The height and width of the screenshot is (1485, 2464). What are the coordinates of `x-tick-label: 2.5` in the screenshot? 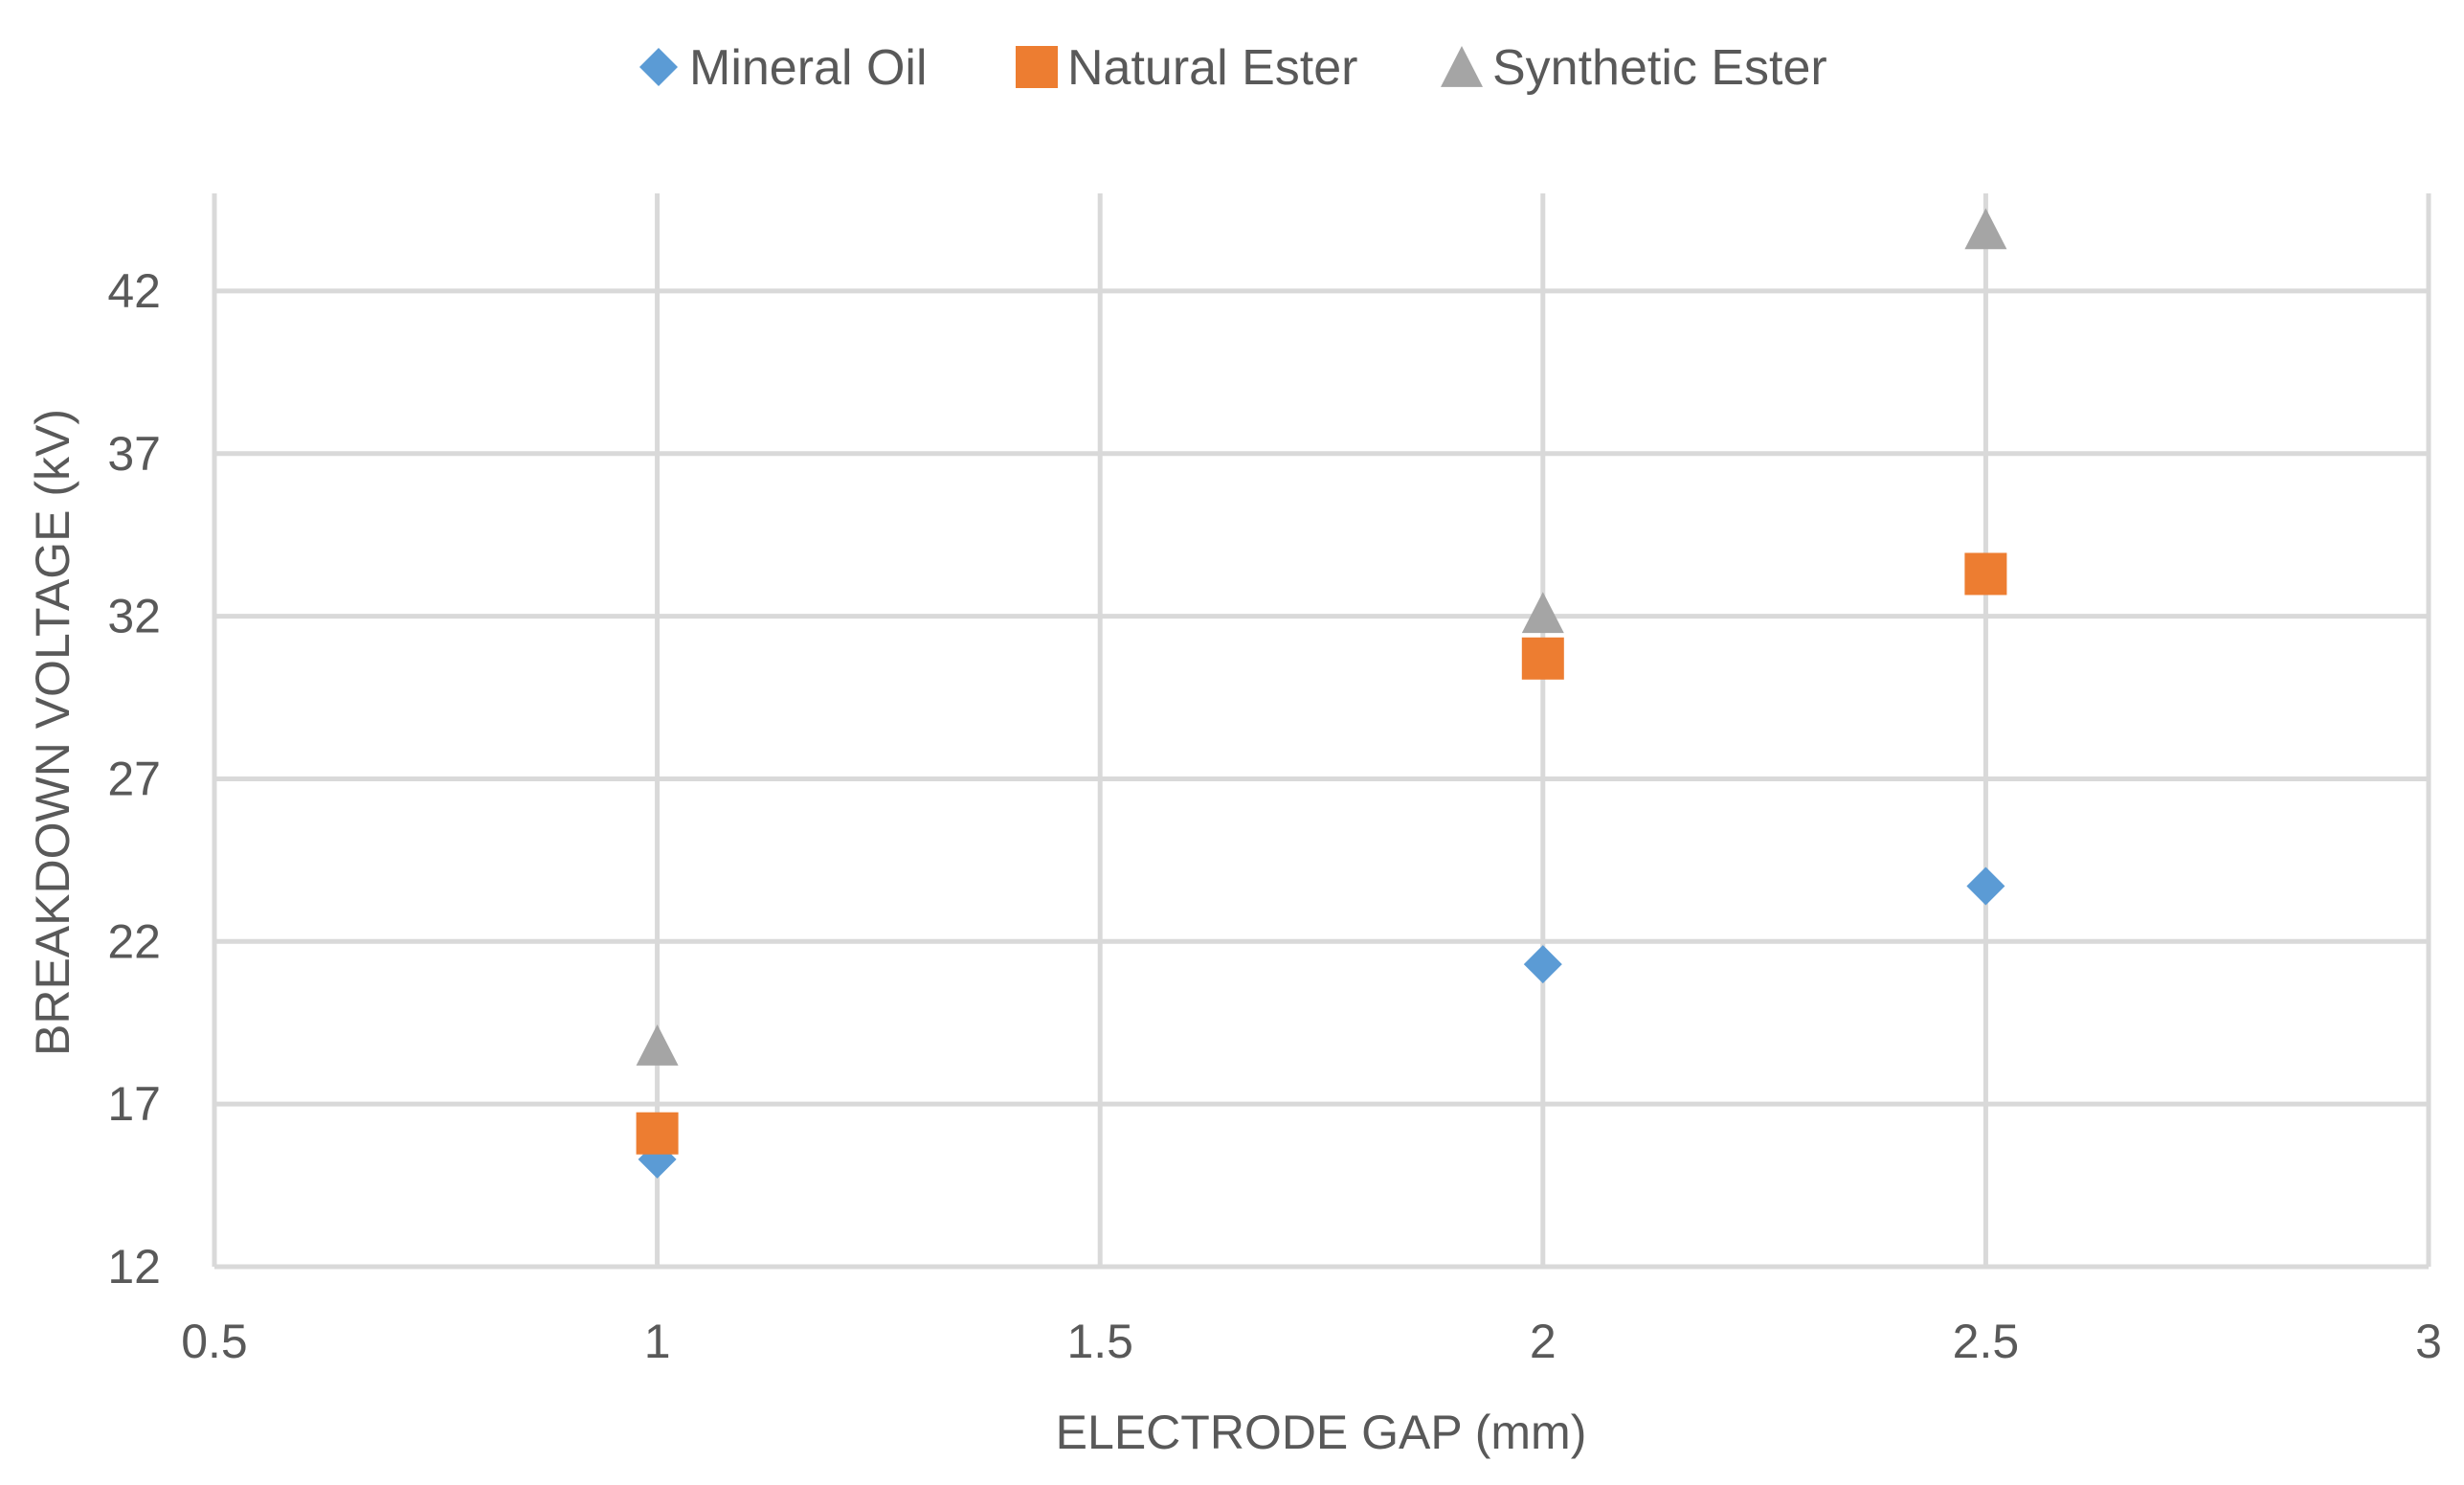 It's located at (1987, 1341).